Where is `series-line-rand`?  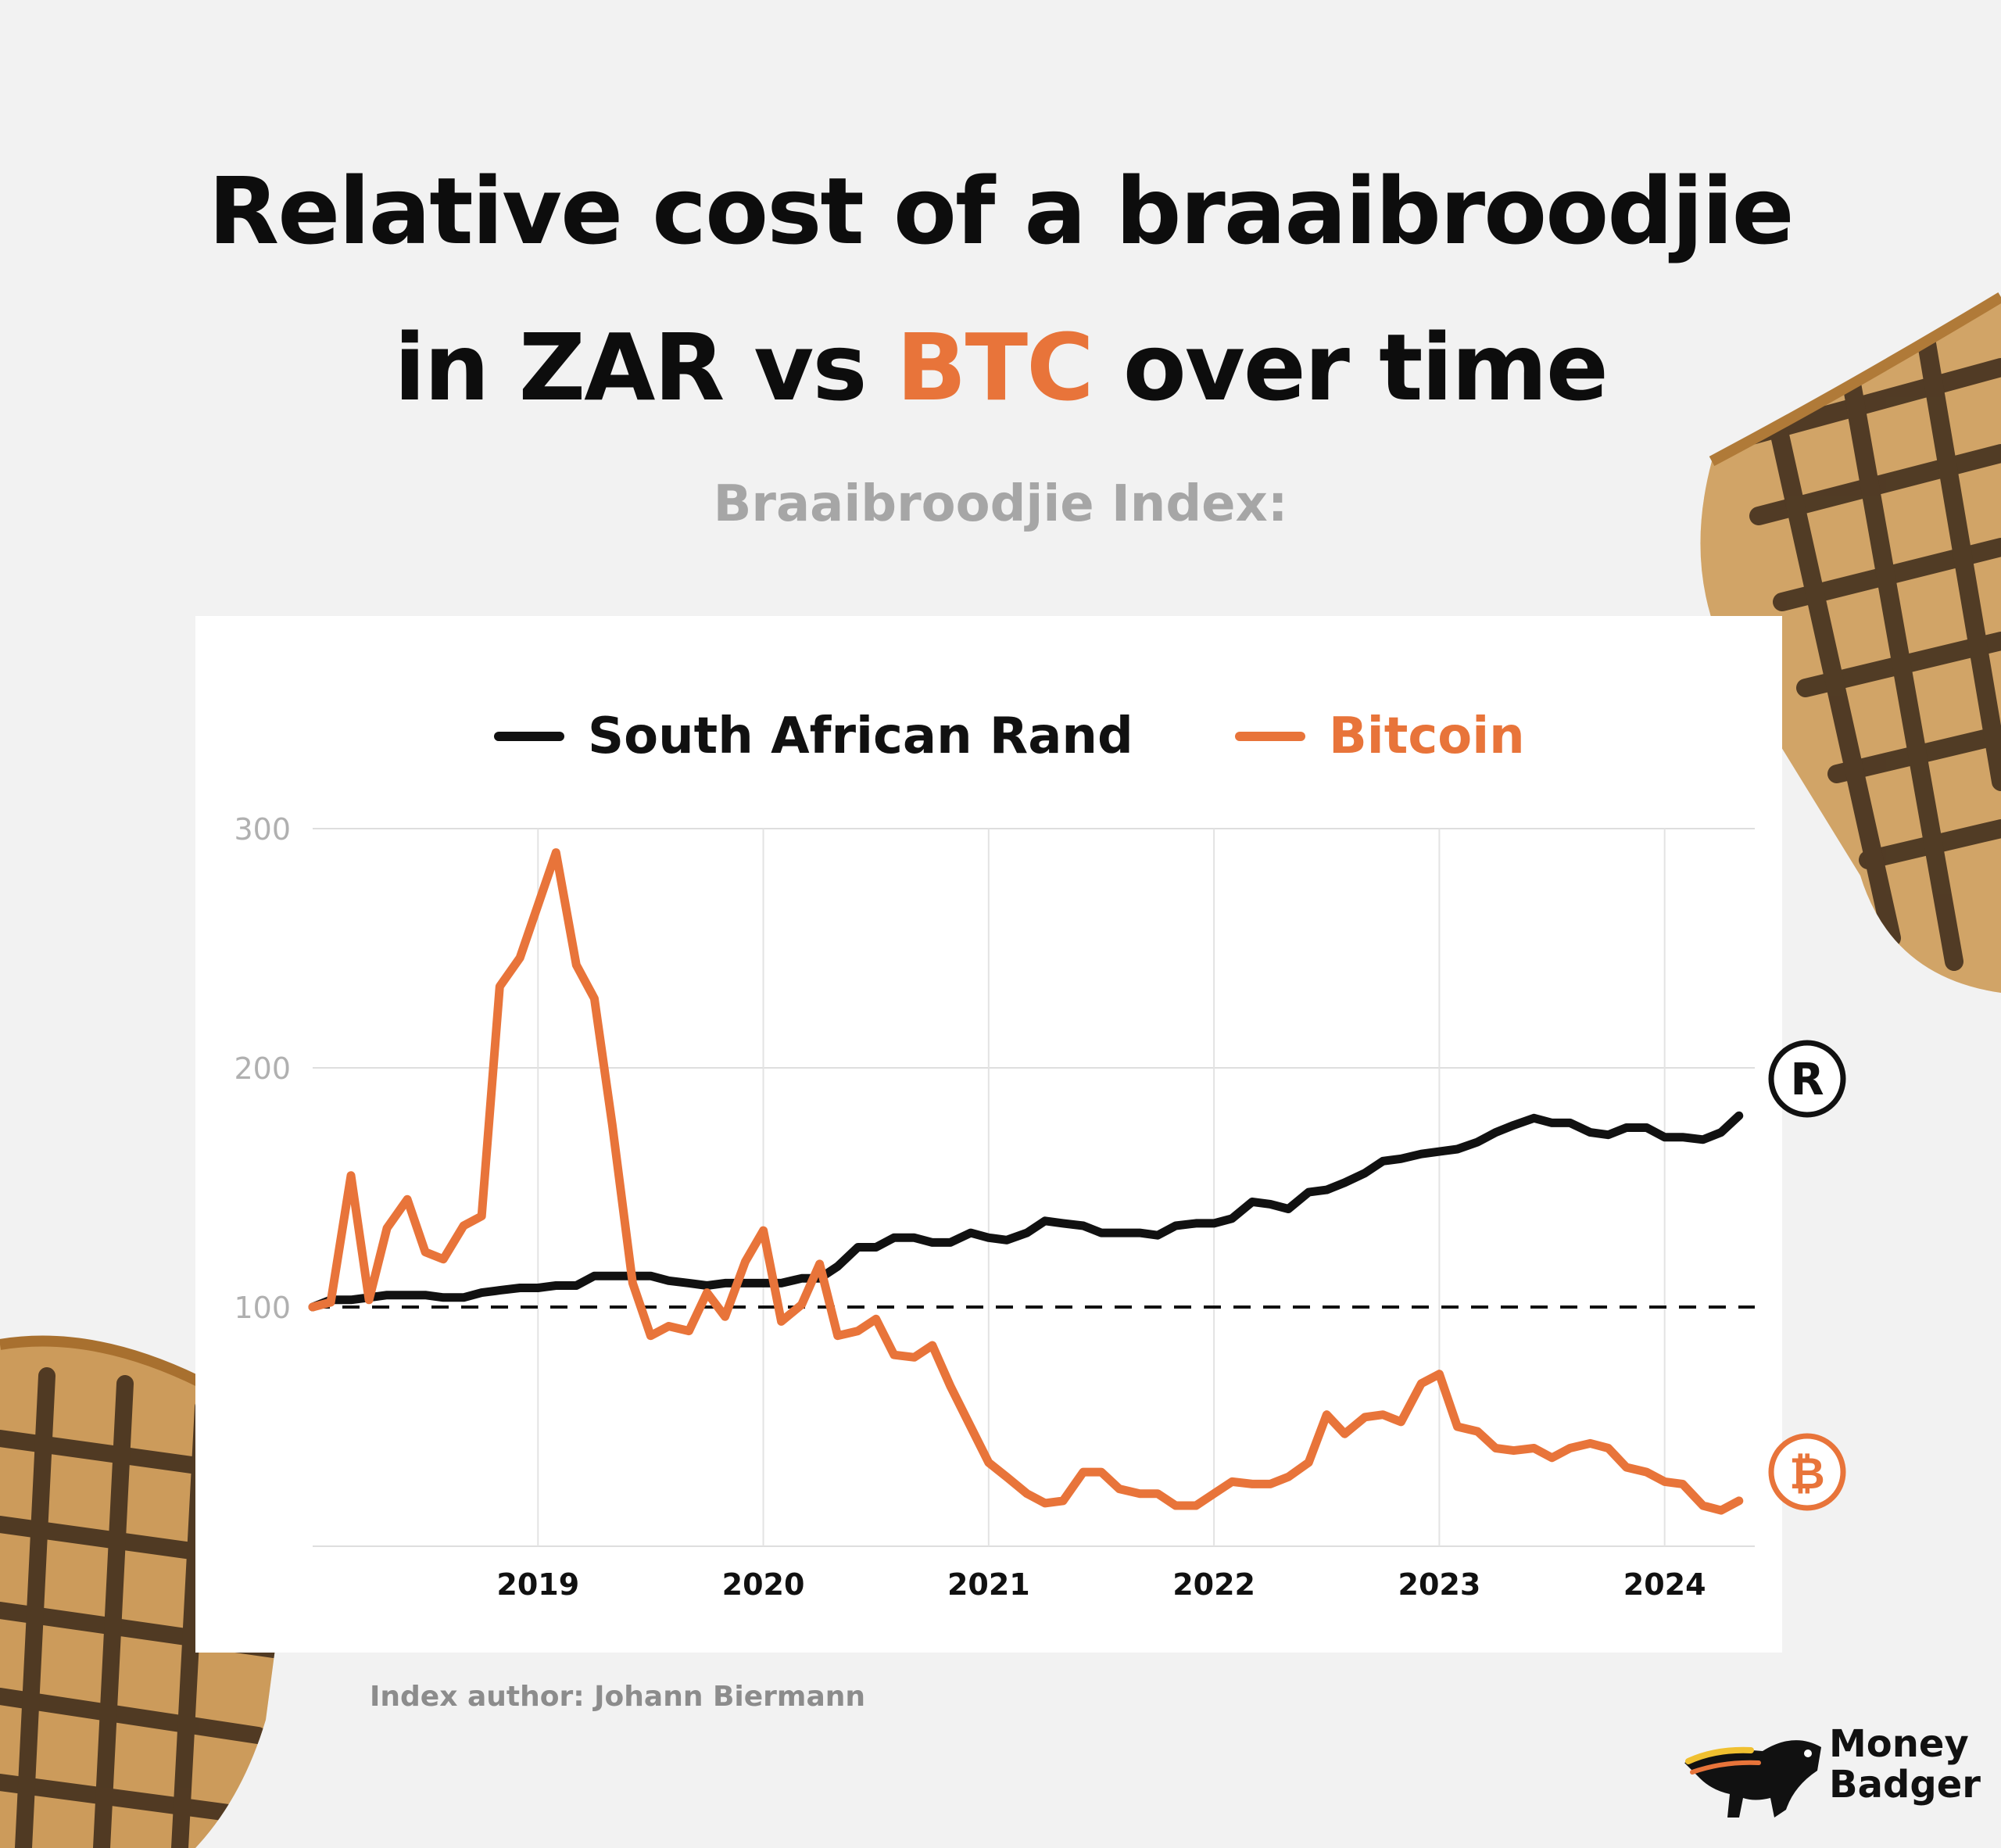 series-line-rand is located at coordinates (1026, 1212).